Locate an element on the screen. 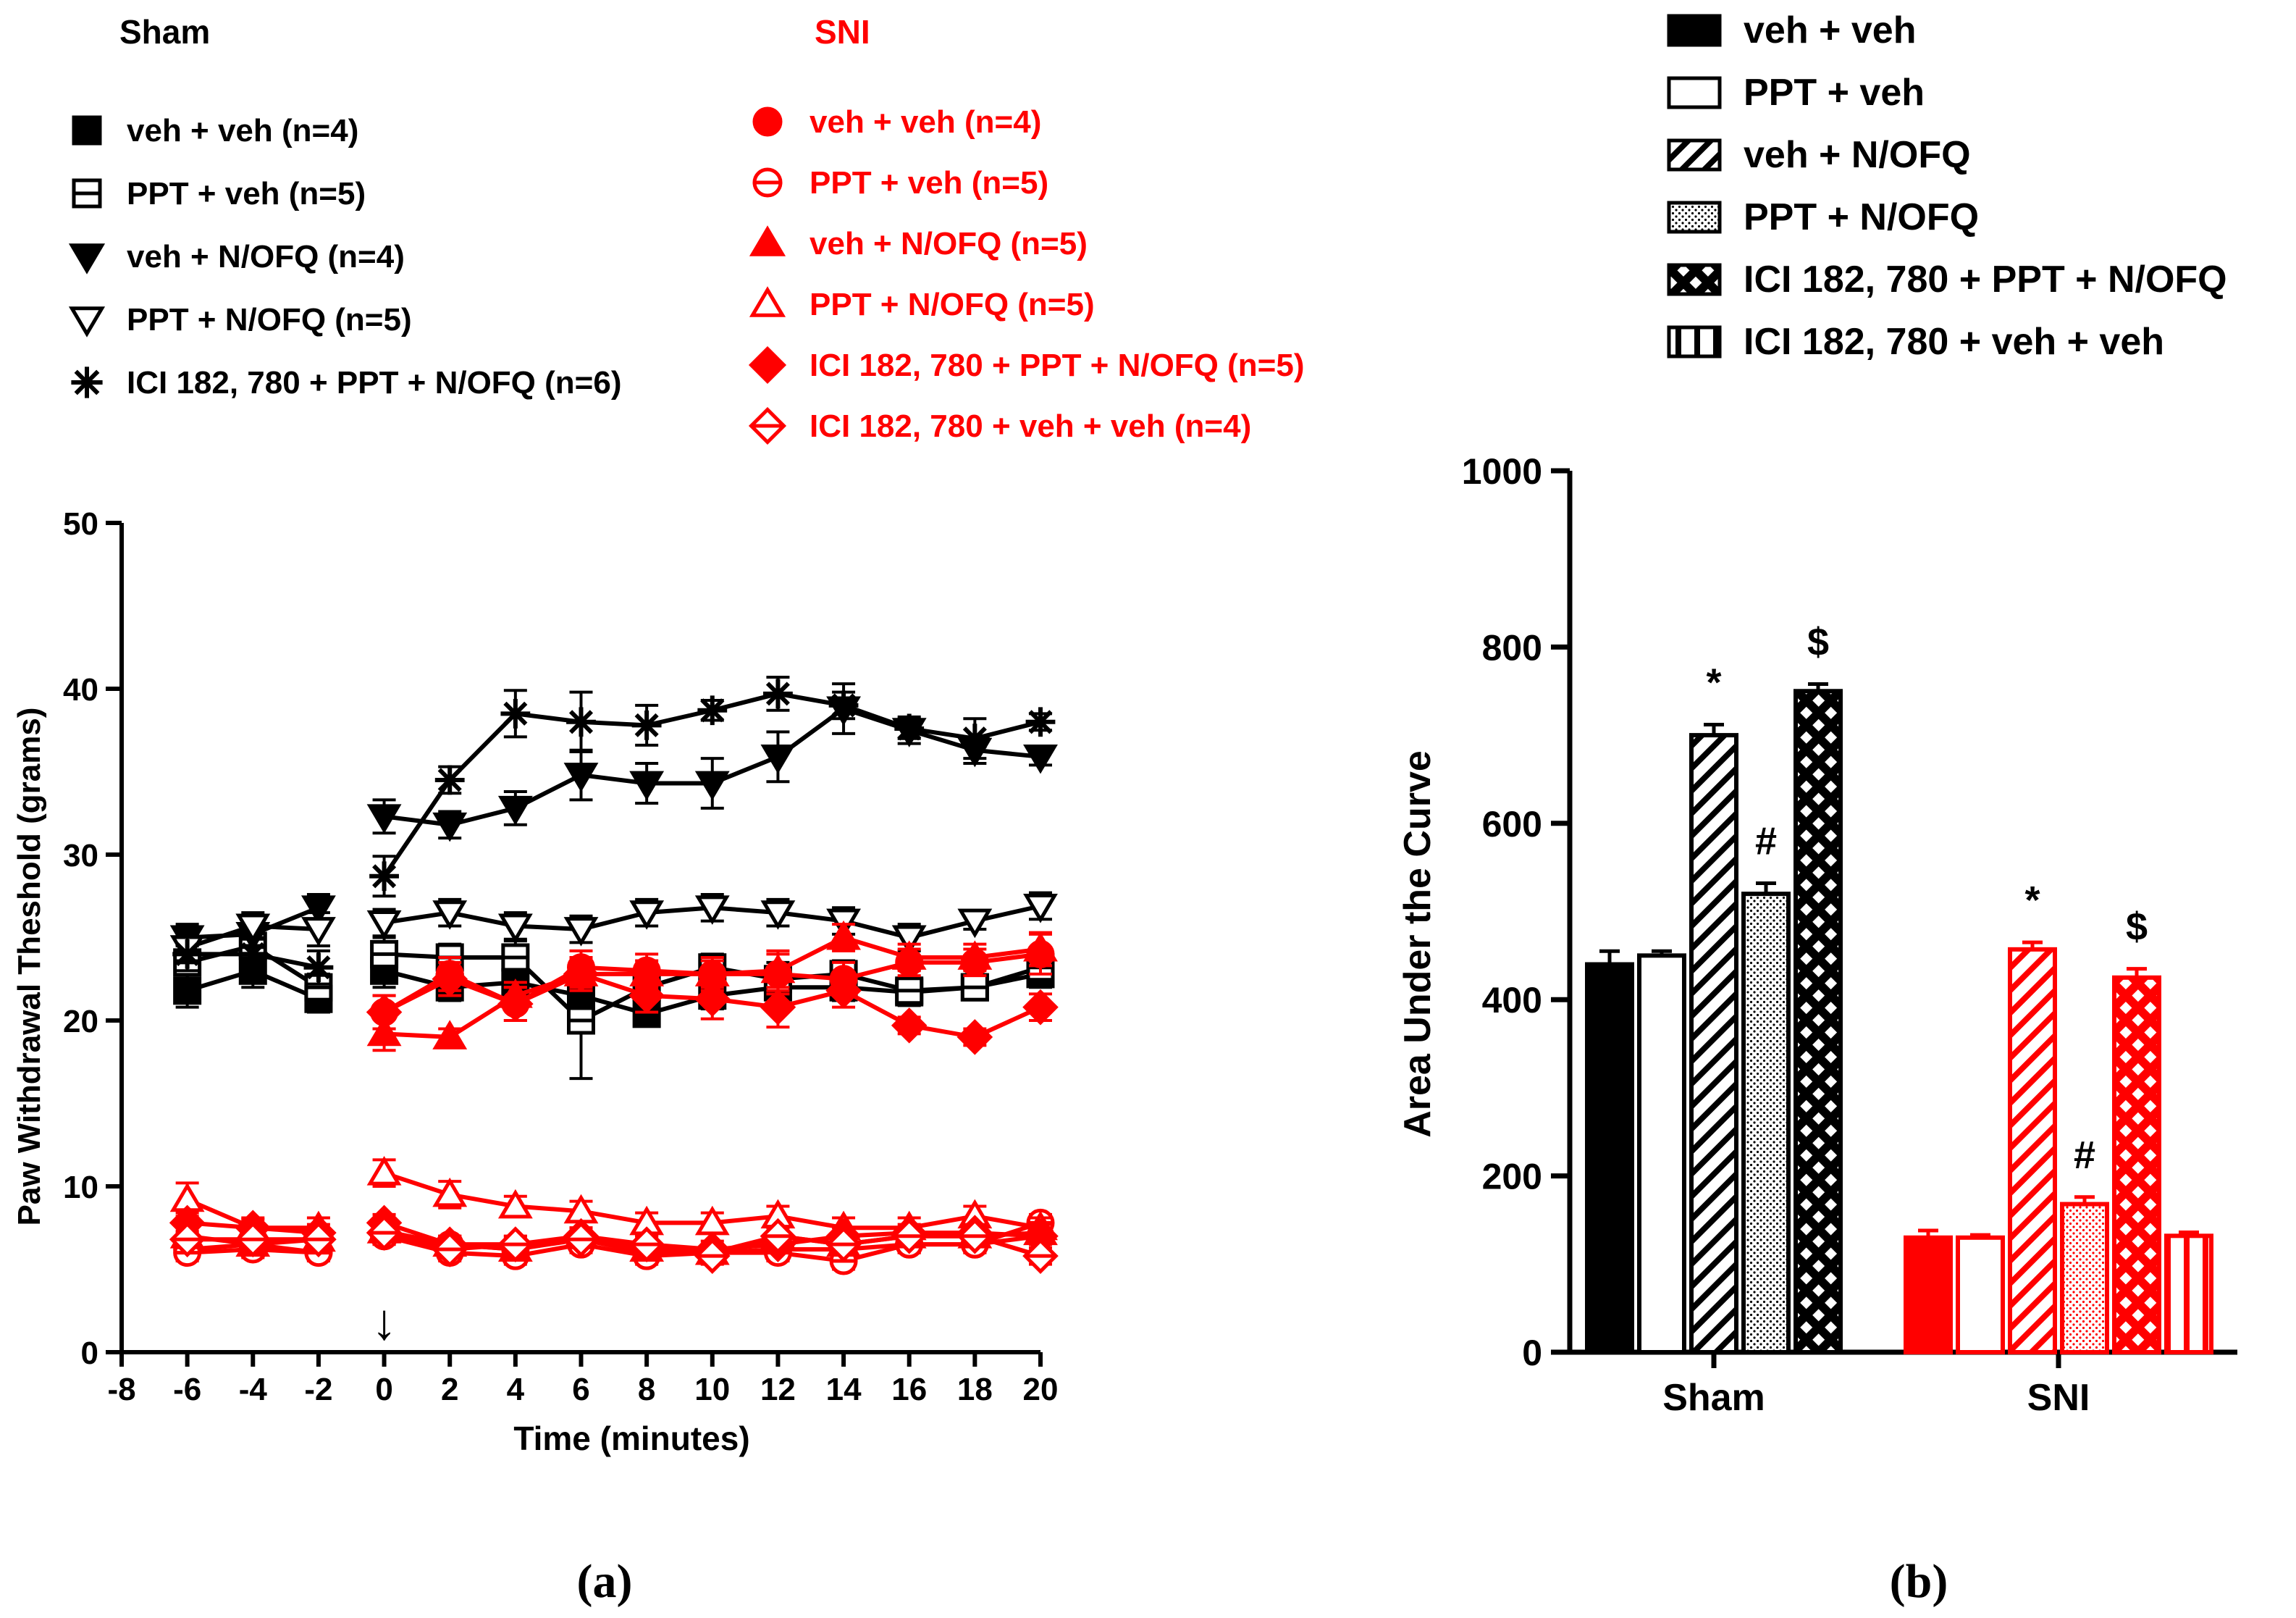 The image size is (2296, 1618). legend-sni-label: veh + N/OFQ (n=5) is located at coordinates (949, 243).